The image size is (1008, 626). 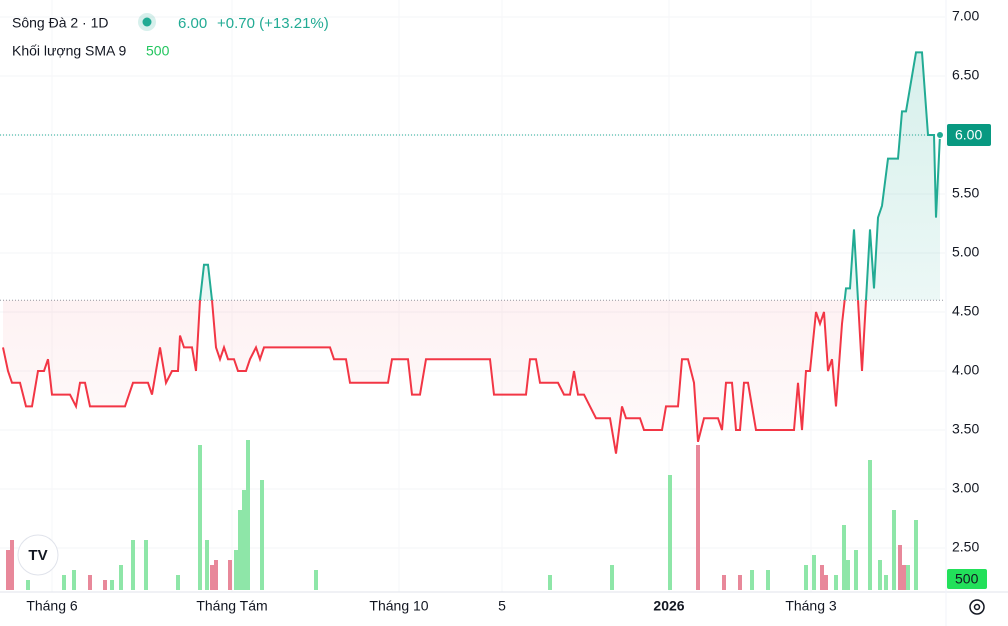 I want to click on y-tick-label: 7.00, so click(x=965, y=16).